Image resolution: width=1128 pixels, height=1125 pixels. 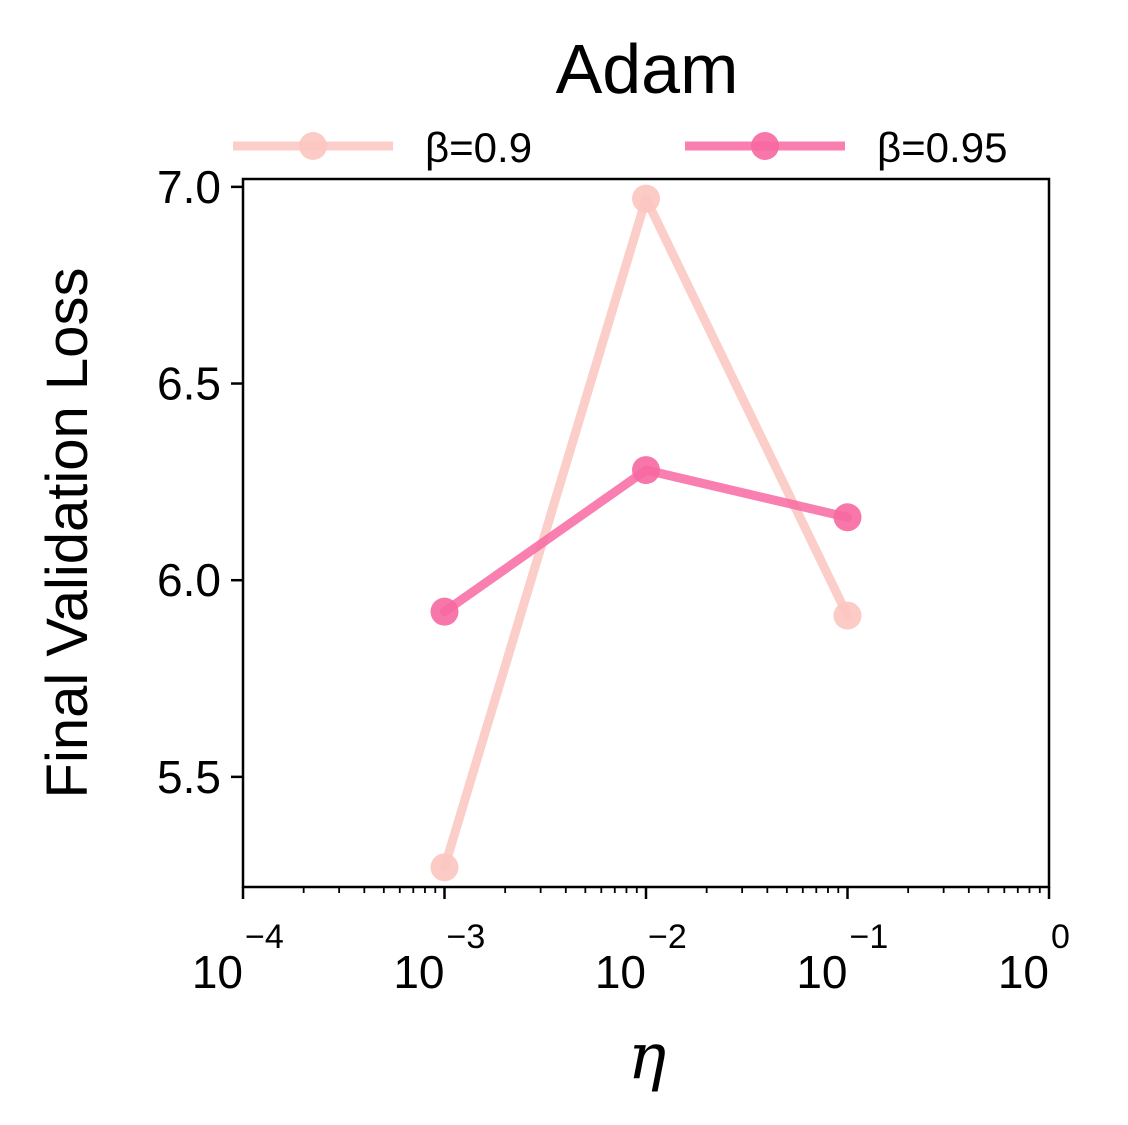 What do you see at coordinates (647, 1057) in the screenshot?
I see `x-axis-label: η` at bounding box center [647, 1057].